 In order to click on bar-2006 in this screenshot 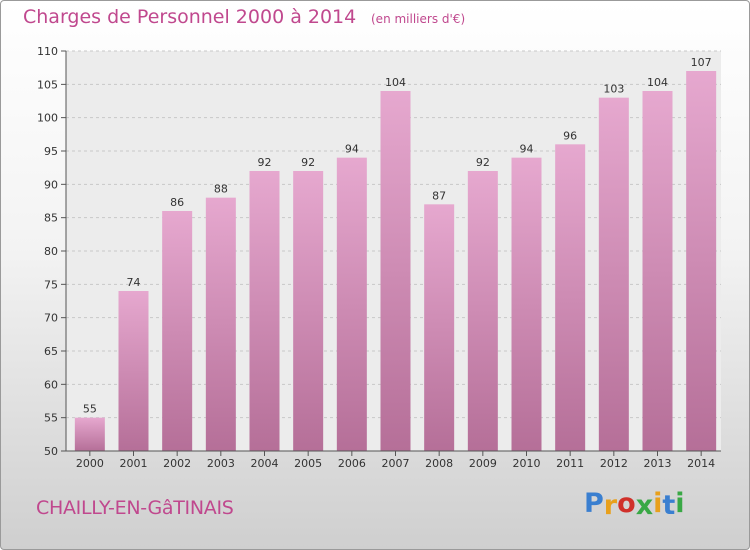, I will do `click(351, 304)`.